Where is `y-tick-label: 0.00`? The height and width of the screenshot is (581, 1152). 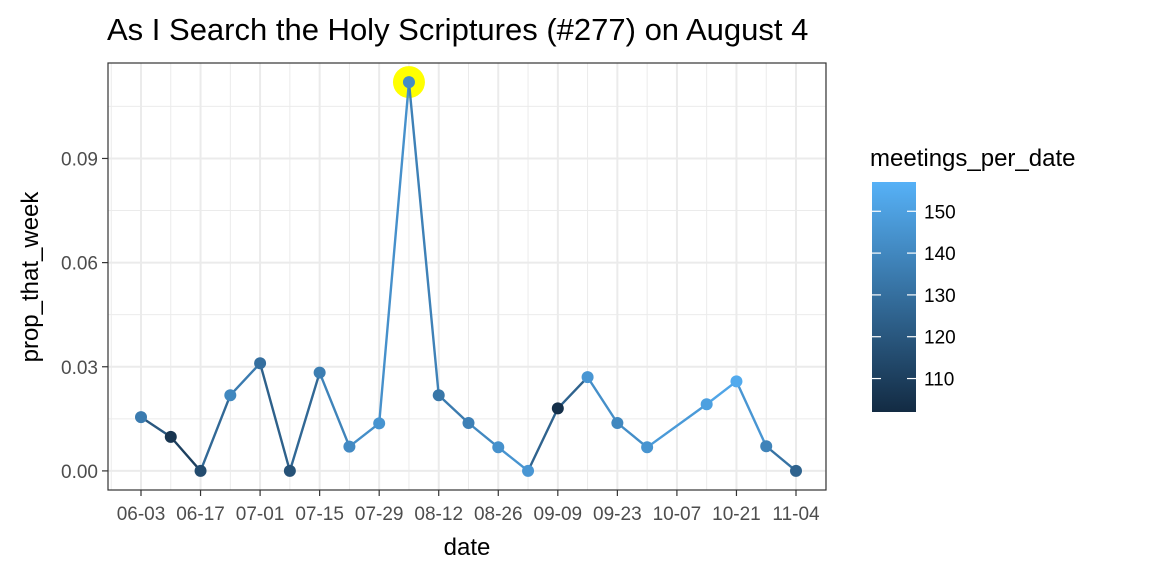 y-tick-label: 0.00 is located at coordinates (79, 472).